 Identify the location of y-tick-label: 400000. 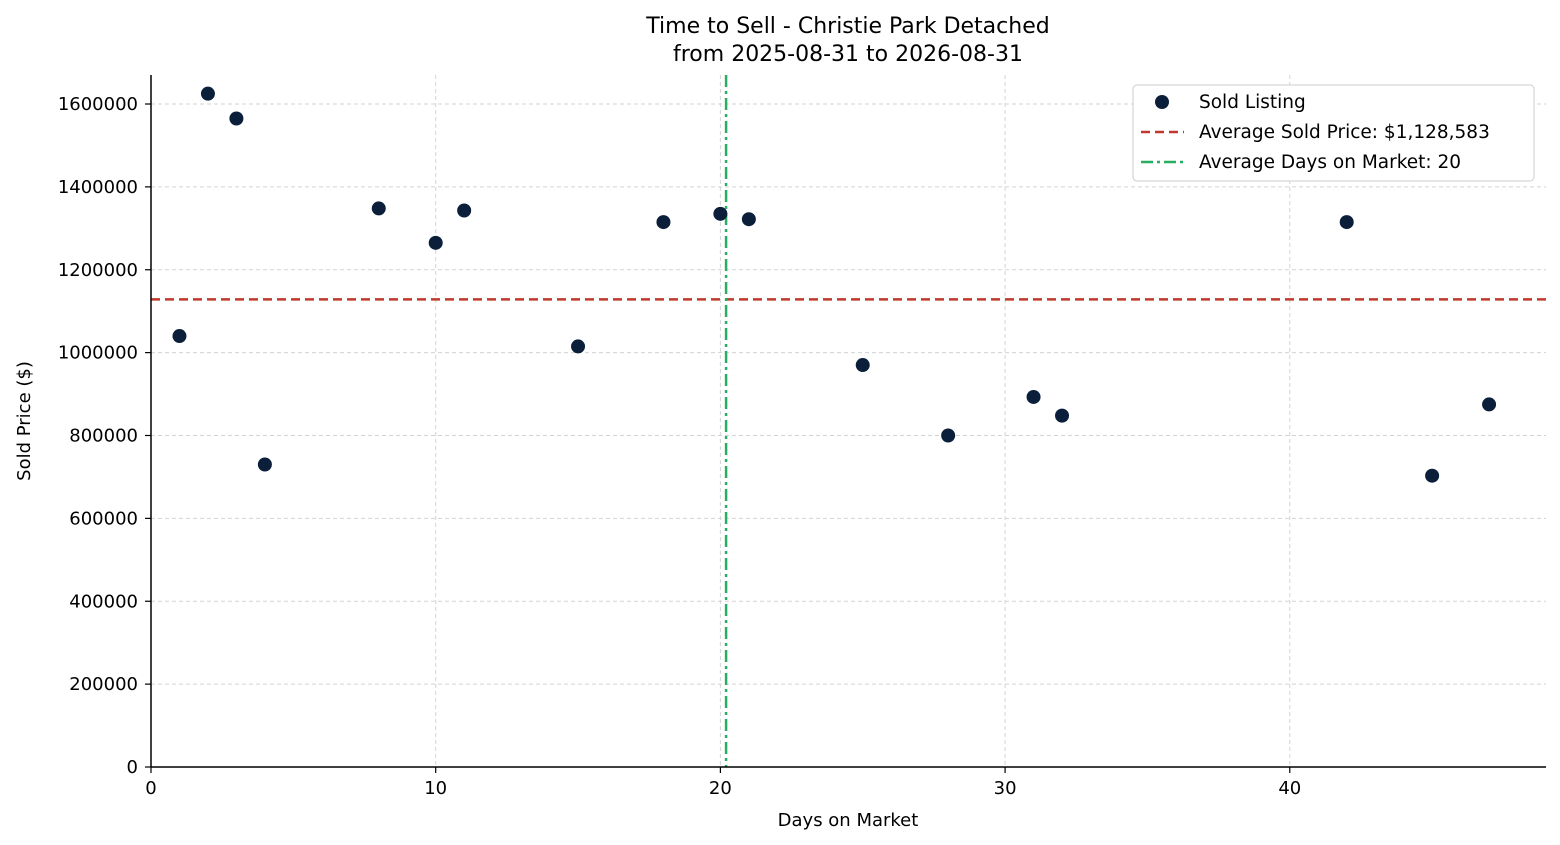
(103, 601).